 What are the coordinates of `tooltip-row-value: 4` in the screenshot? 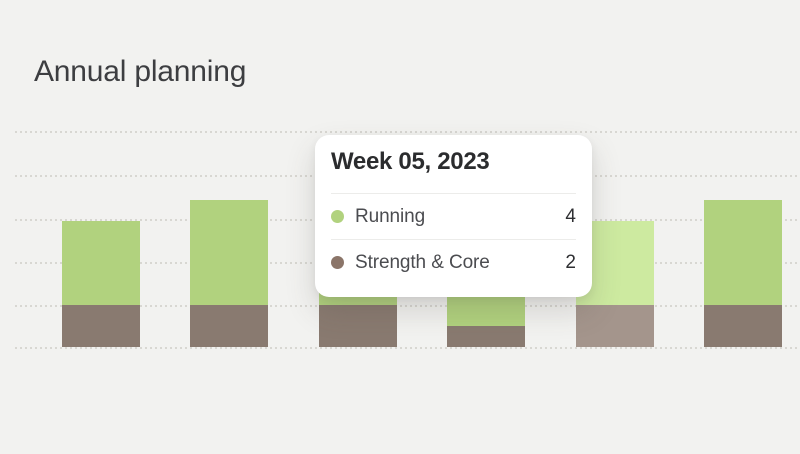 It's located at (570, 216).